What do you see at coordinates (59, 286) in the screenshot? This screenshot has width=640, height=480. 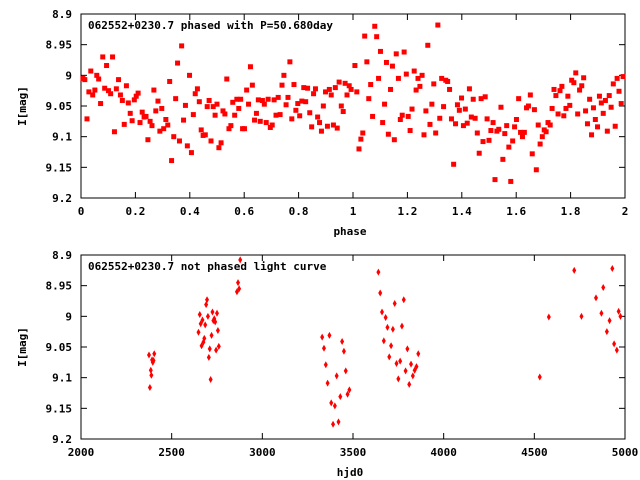 I see `unphased-y-tick-label: 8.95` at bounding box center [59, 286].